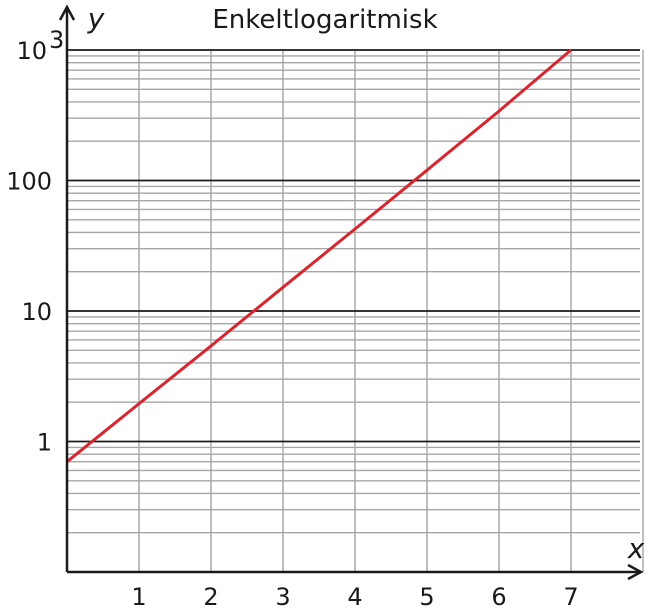  I want to click on x-tick-label: 6, so click(498, 597).